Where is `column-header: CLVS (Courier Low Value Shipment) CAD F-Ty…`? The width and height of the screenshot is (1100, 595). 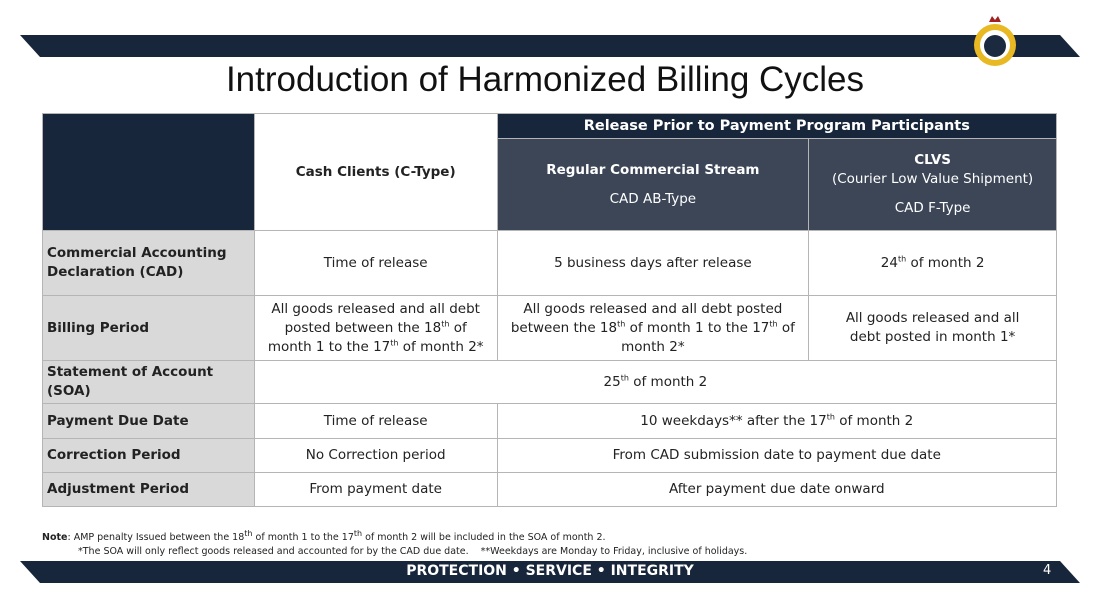
column-header: CLVS (Courier Low Value Shipment) CAD F-Ty… is located at coordinates (932, 184).